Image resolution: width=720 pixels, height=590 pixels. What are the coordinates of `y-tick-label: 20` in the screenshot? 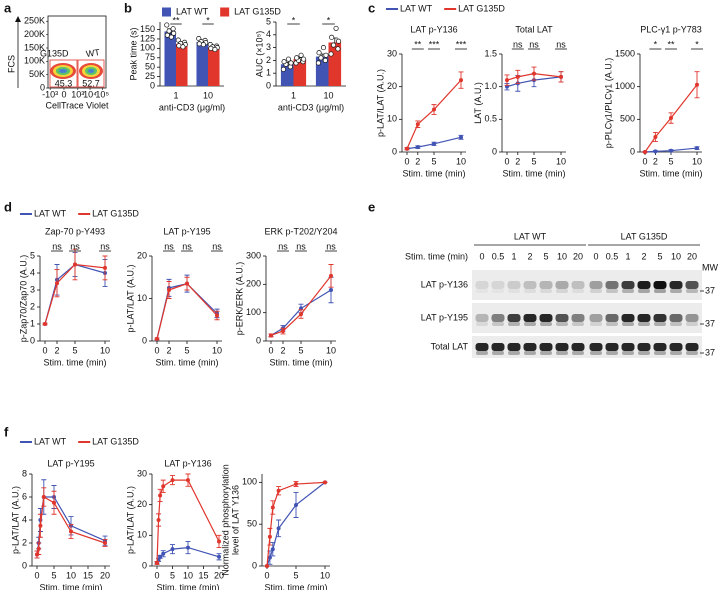 It's located at (142, 504).